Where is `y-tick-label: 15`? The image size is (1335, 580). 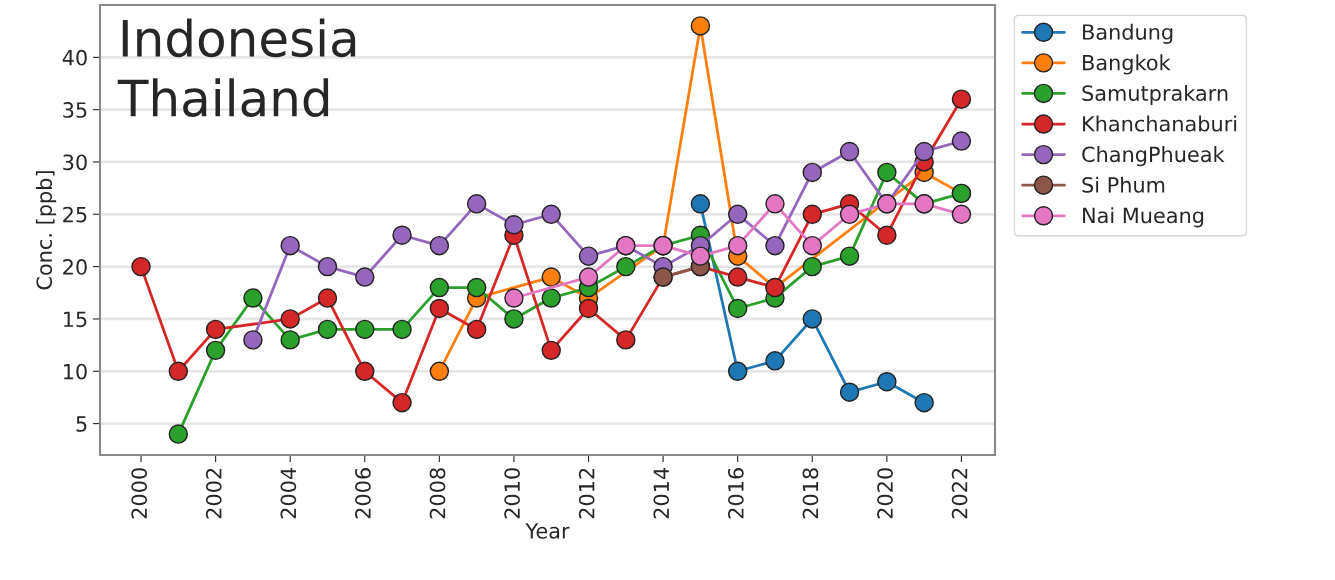
y-tick-label: 15 is located at coordinates (75, 319).